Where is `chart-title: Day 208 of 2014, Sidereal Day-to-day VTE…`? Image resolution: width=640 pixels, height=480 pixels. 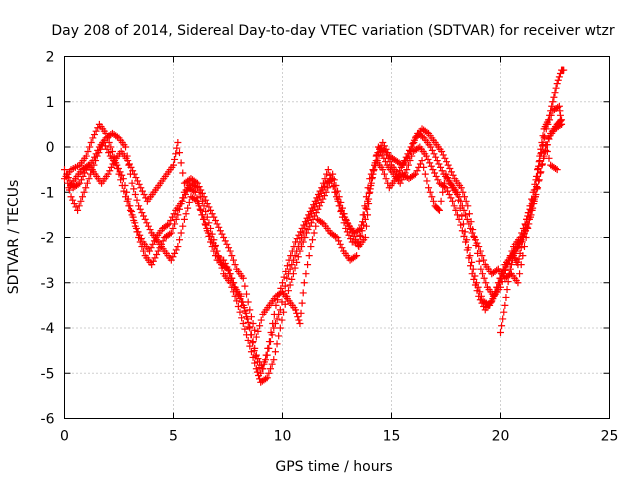
chart-title: Day 208 of 2014, Sidereal Day-to-day VTE… is located at coordinates (333, 31).